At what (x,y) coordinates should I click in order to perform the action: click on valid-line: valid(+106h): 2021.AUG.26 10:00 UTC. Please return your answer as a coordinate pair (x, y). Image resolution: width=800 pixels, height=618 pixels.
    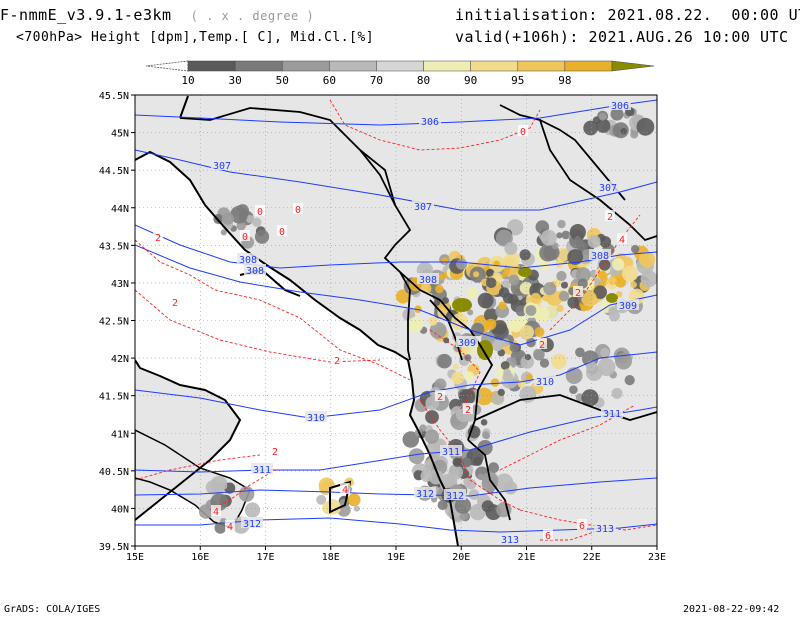
    Looking at the image, I should click on (622, 37).